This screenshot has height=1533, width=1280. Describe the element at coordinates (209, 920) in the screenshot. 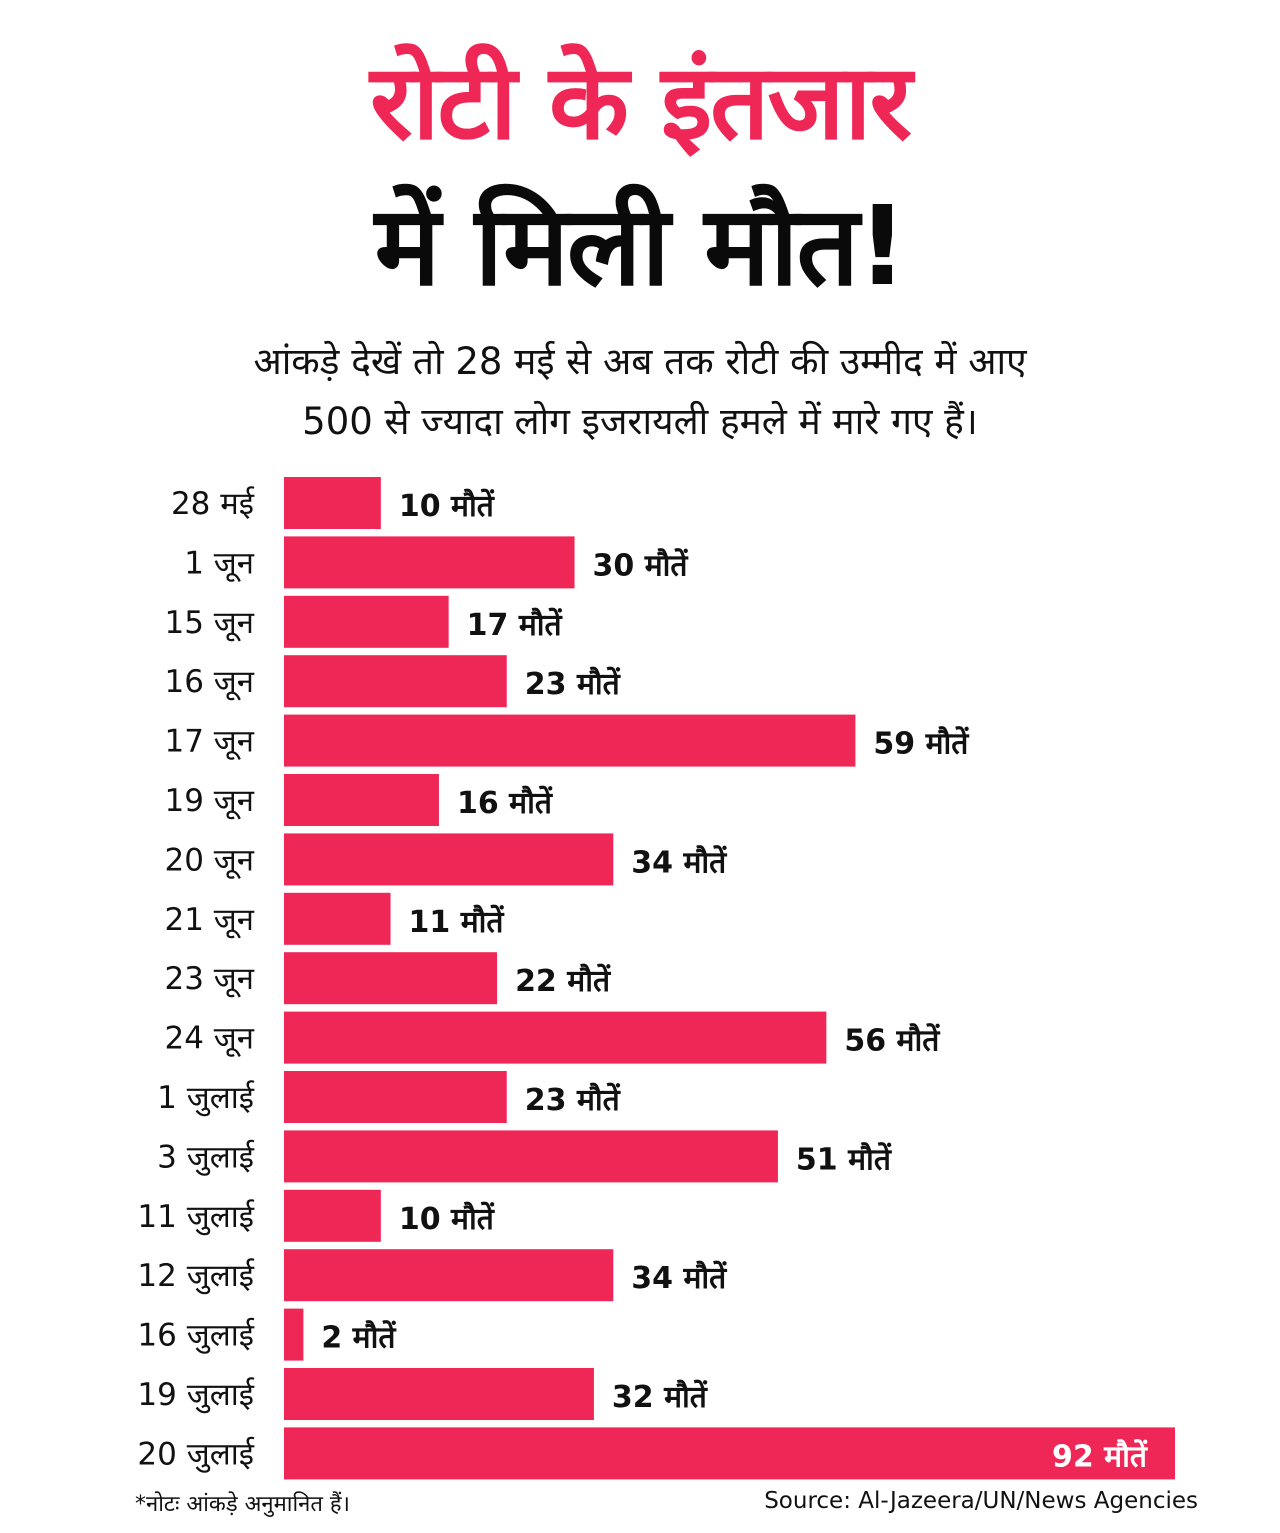

I see `category-label: 21 जून` at that location.